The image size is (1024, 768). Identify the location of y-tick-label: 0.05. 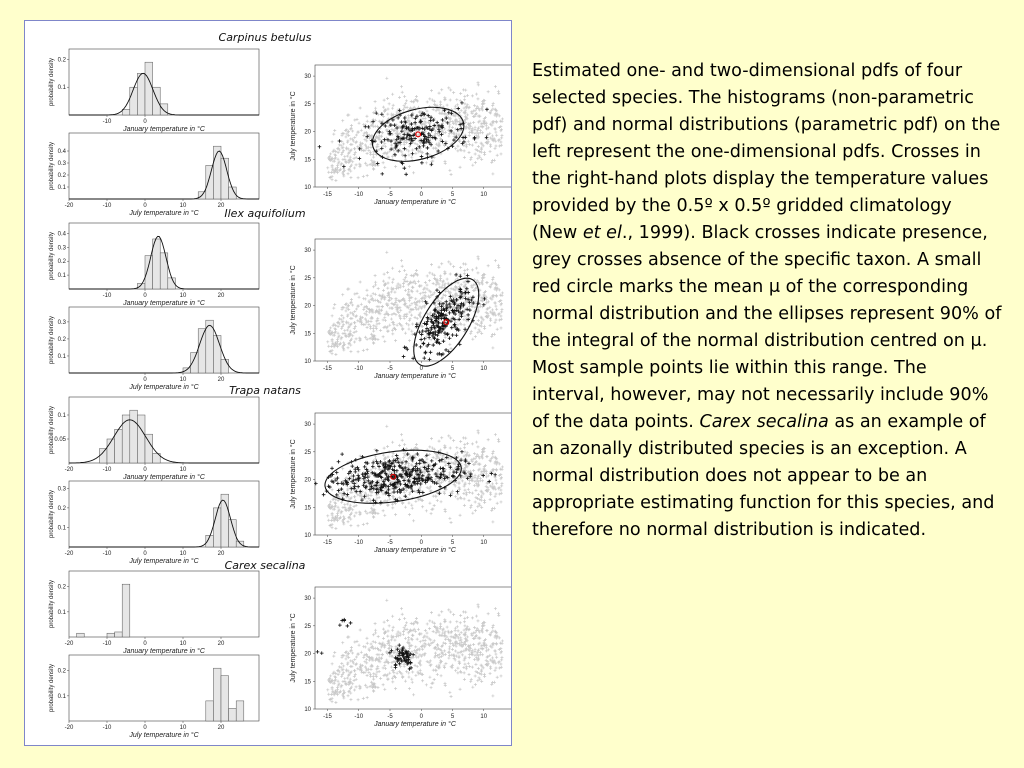
(60, 440).